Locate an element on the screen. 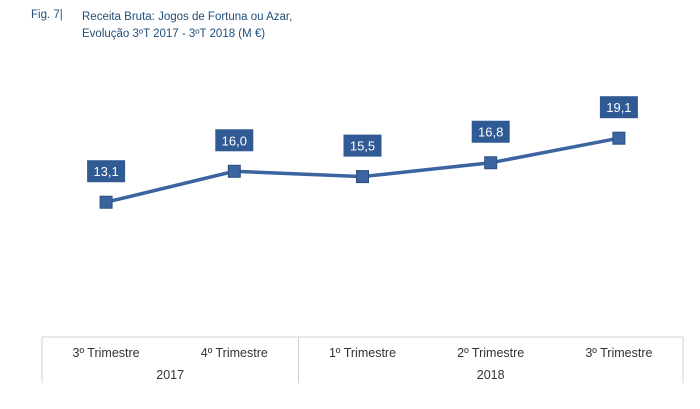 This screenshot has width=700, height=409. chart-title: Receita Bruta: Jogos de Fortuna ou Azar, is located at coordinates (187, 17).